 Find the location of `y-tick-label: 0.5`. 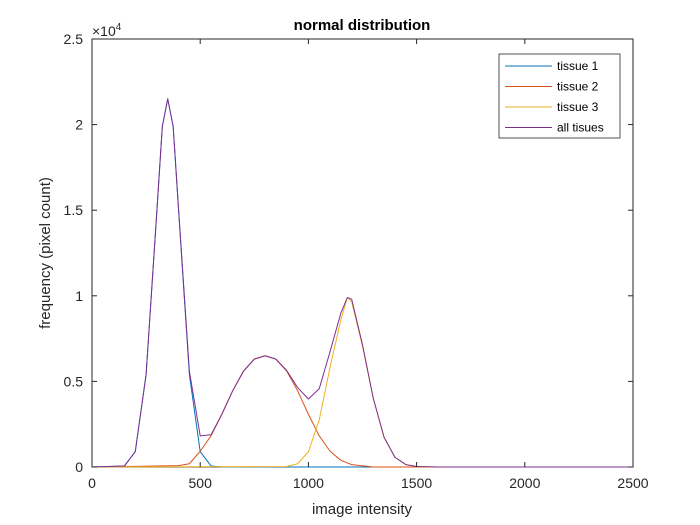

y-tick-label: 0.5 is located at coordinates (74, 381).